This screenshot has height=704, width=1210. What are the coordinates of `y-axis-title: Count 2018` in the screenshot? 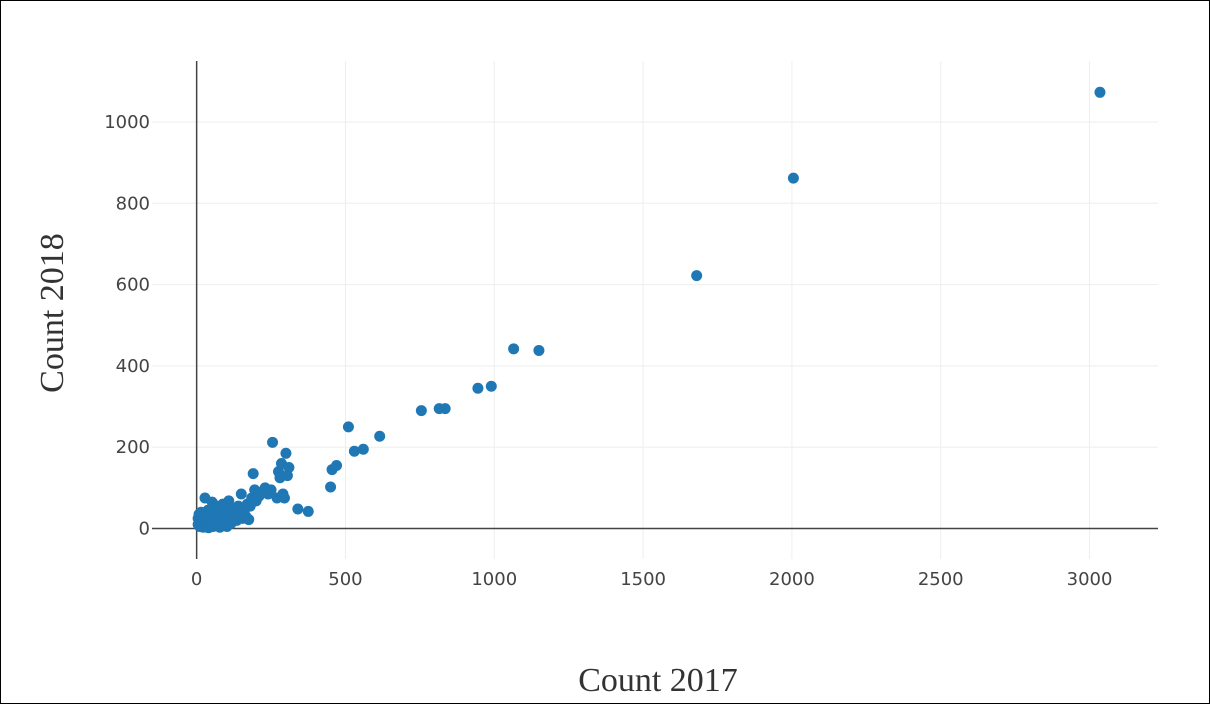 It's located at (52, 313).